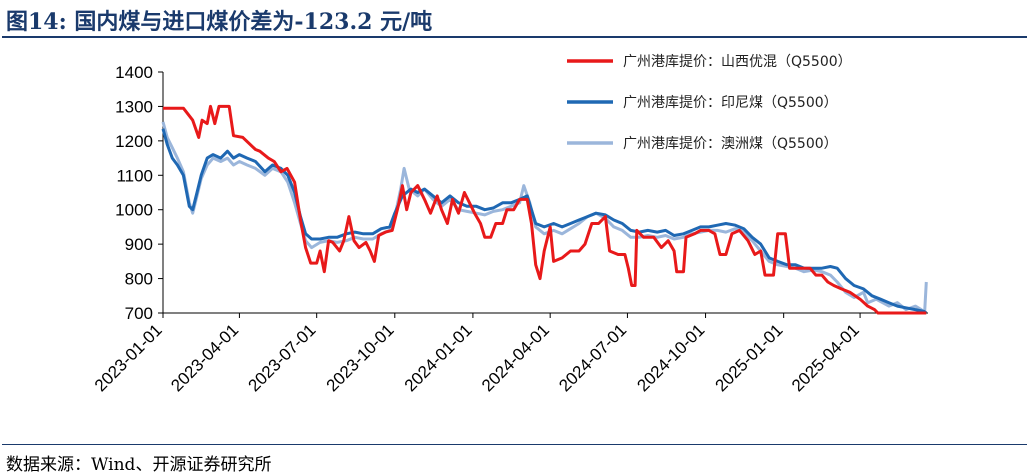 This screenshot has width=1029, height=476. Describe the element at coordinates (134, 141) in the screenshot. I see `y-tick-label: 1200` at that location.